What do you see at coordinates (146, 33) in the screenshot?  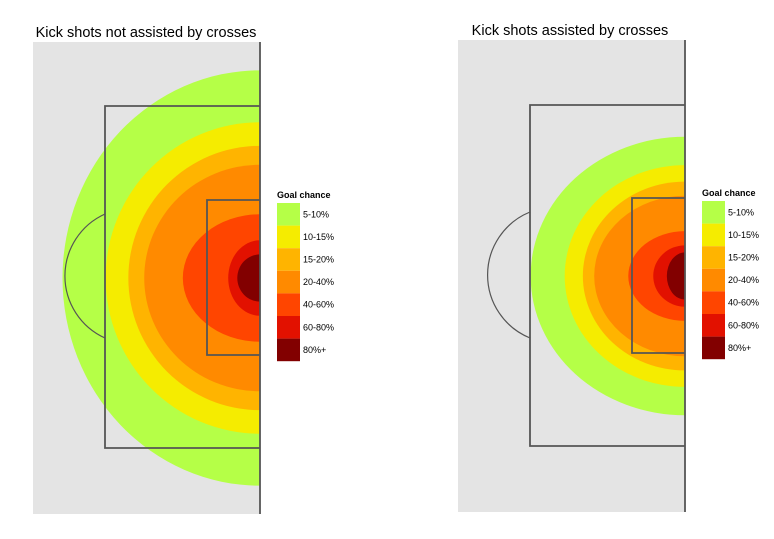 I see `panel-title: Kick shots not assisted by crosses` at bounding box center [146, 33].